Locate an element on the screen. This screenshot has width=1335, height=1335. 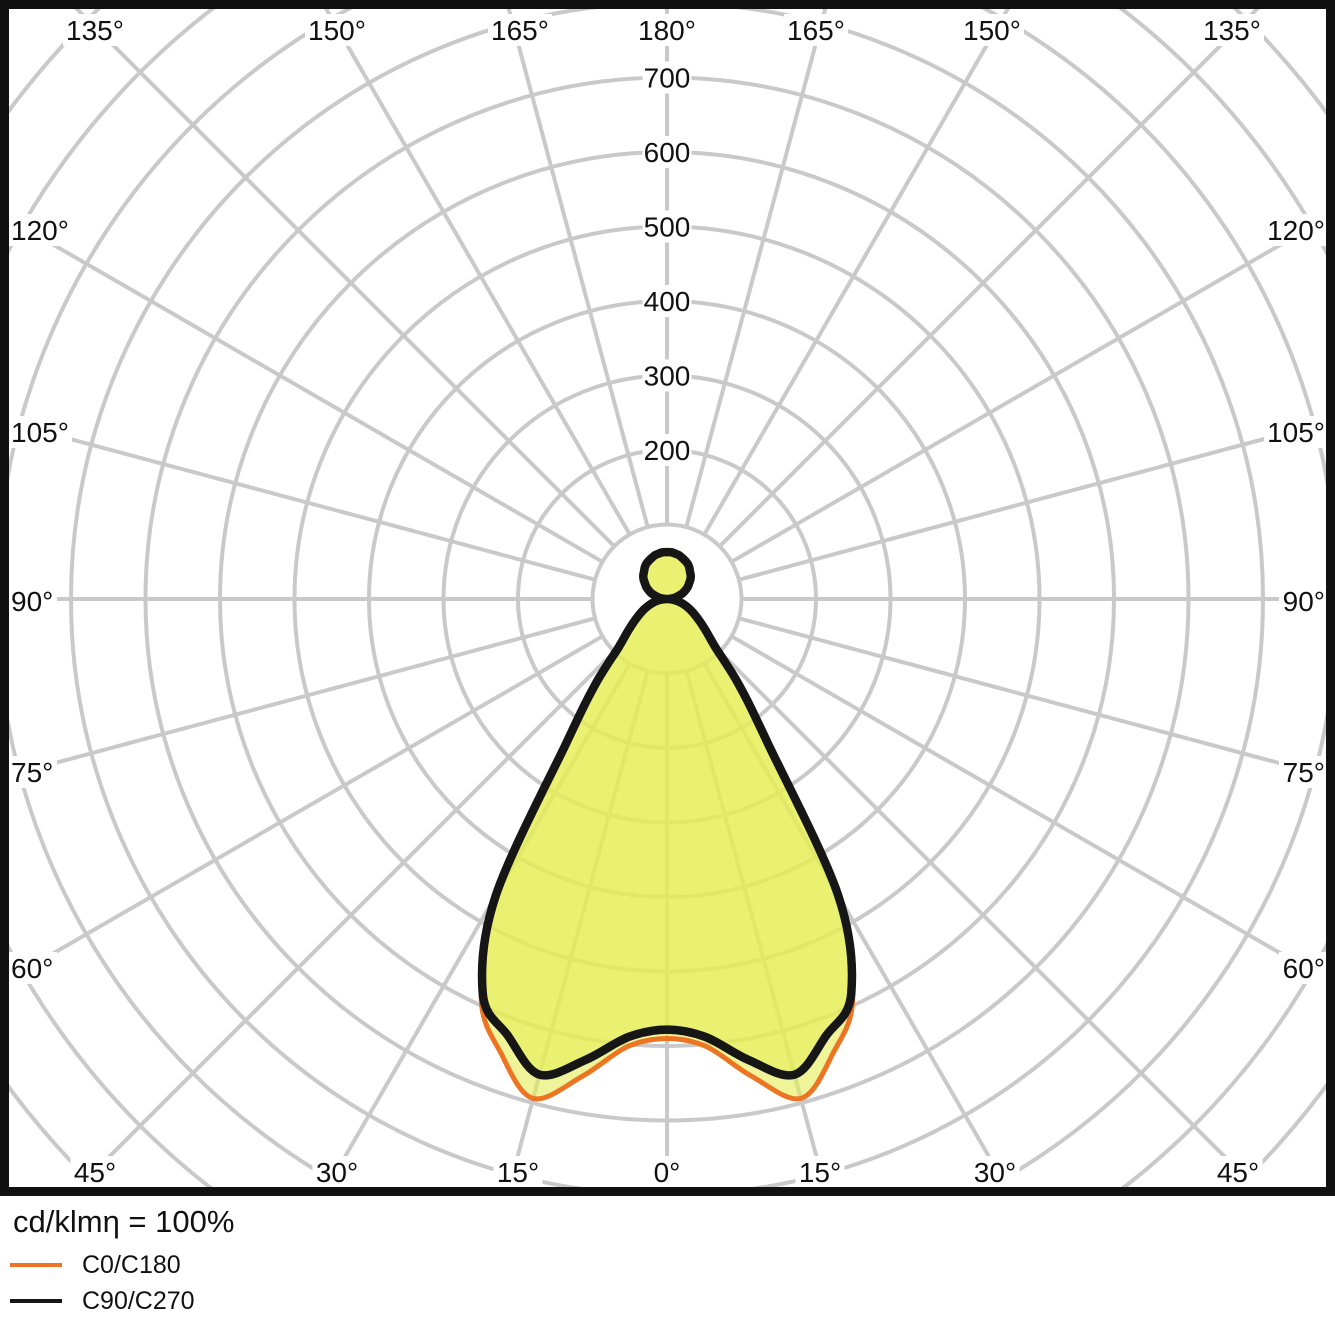
c0-c180-label: C0/C180 is located at coordinates (131, 1264).